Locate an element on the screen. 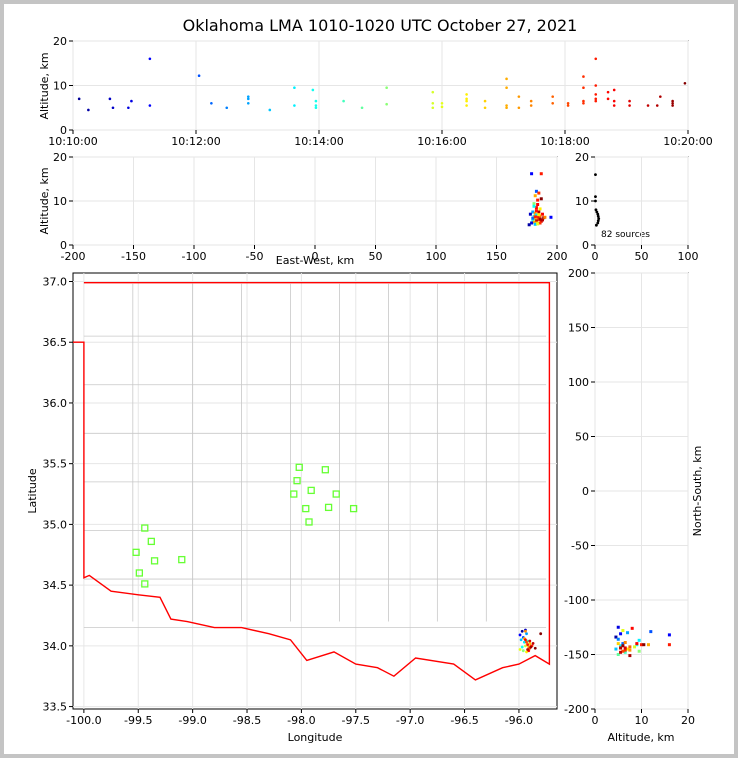 The height and width of the screenshot is (758, 738). eastwest-xtick-label: 50 is located at coordinates (376, 256).